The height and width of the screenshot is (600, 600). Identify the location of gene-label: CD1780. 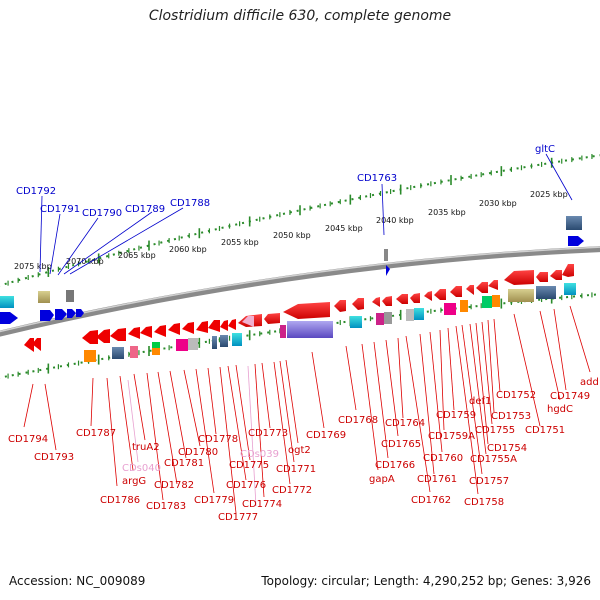
(198, 452).